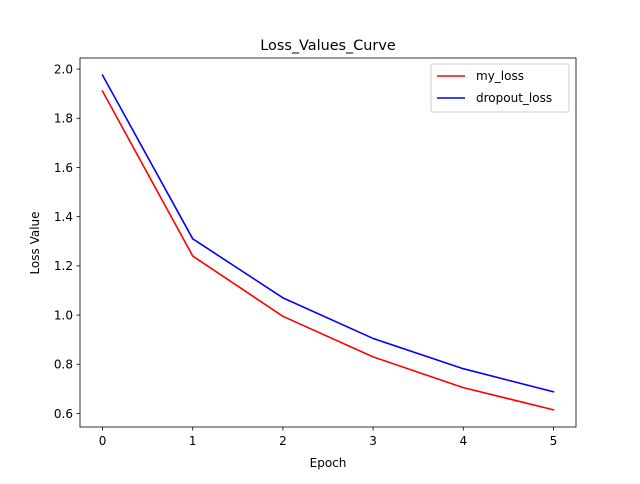  Describe the element at coordinates (63, 266) in the screenshot. I see `y-tick-label: 1.2` at that location.